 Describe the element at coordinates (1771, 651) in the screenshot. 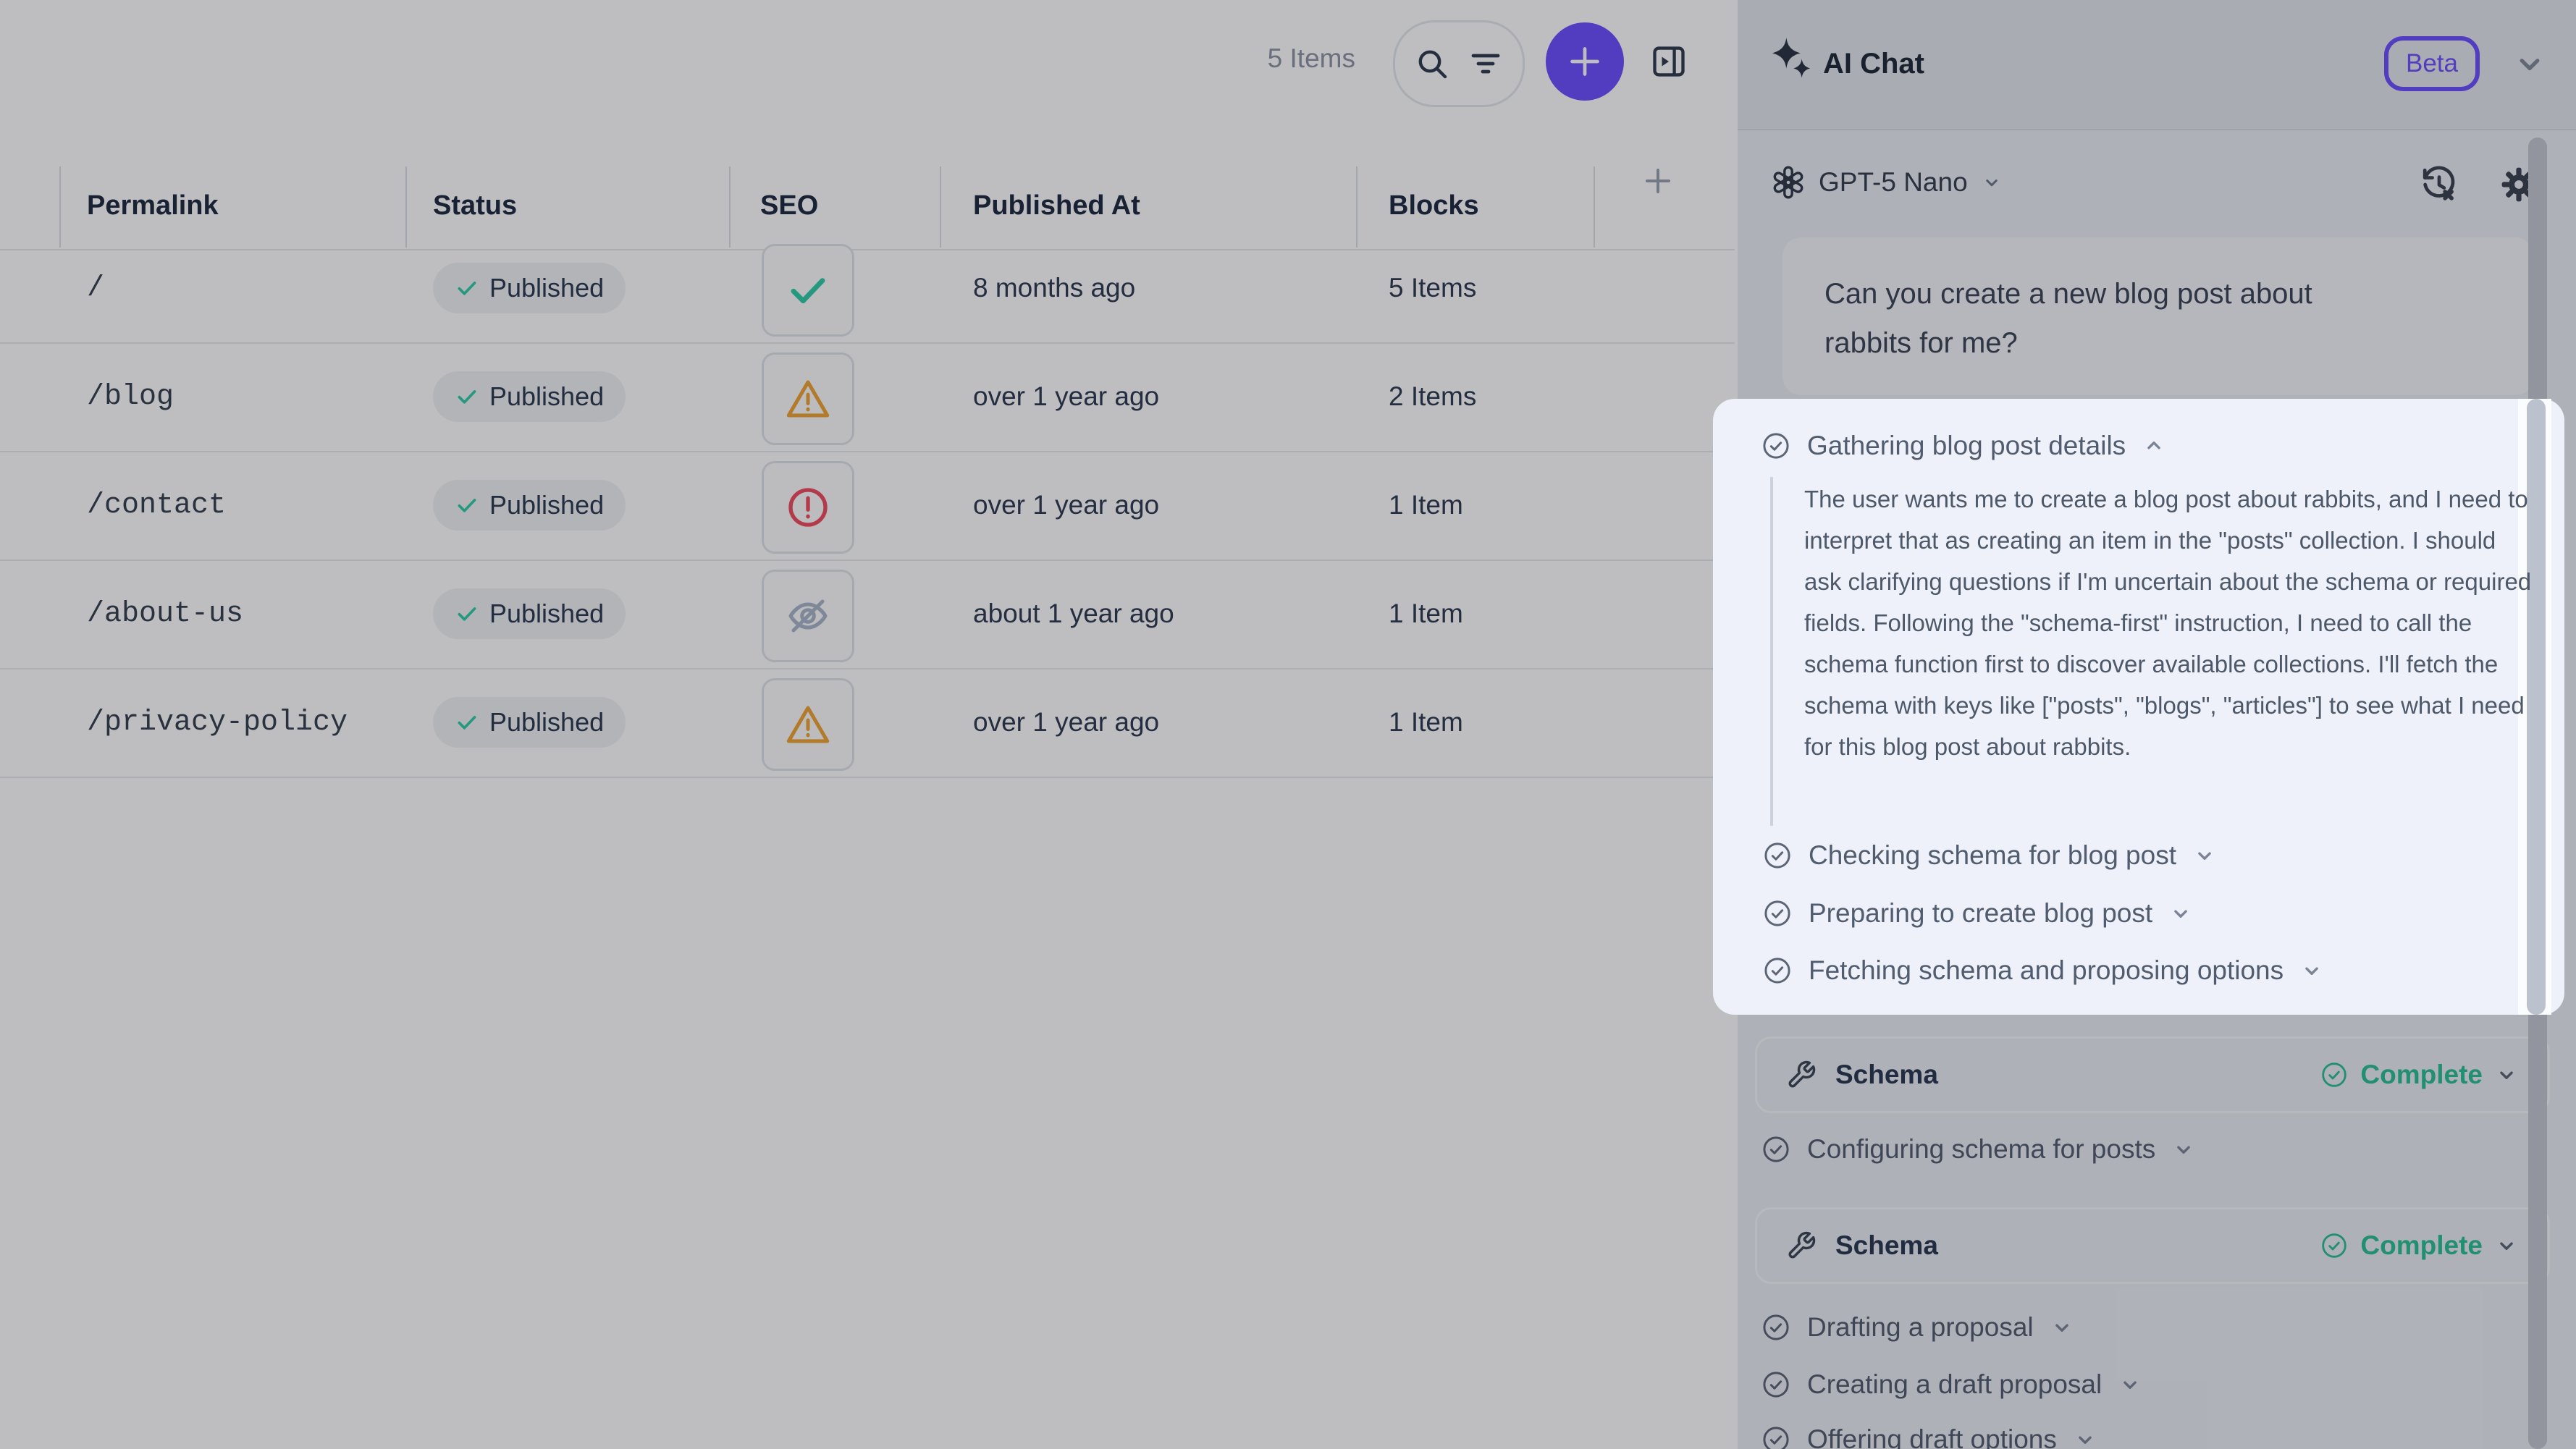

I see `reasoning-indent-rule` at that location.